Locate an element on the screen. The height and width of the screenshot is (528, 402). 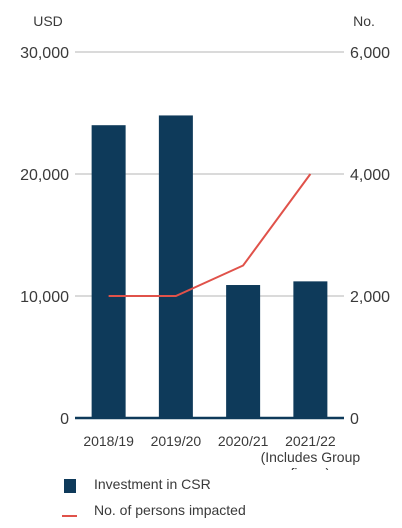
line-persons-impacted is located at coordinates (210, 235).